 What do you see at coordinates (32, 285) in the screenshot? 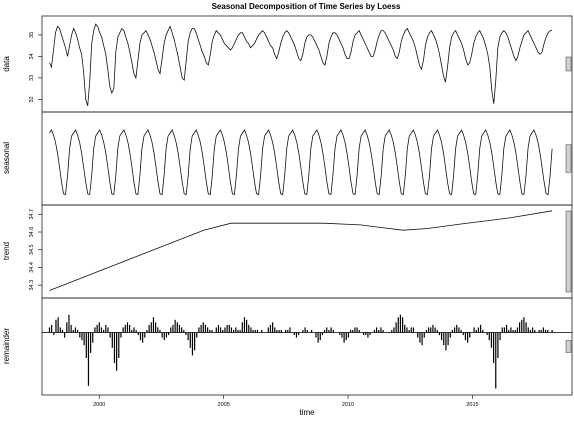
I see `panel-trend-ytick-label: 34.3` at bounding box center [32, 285].